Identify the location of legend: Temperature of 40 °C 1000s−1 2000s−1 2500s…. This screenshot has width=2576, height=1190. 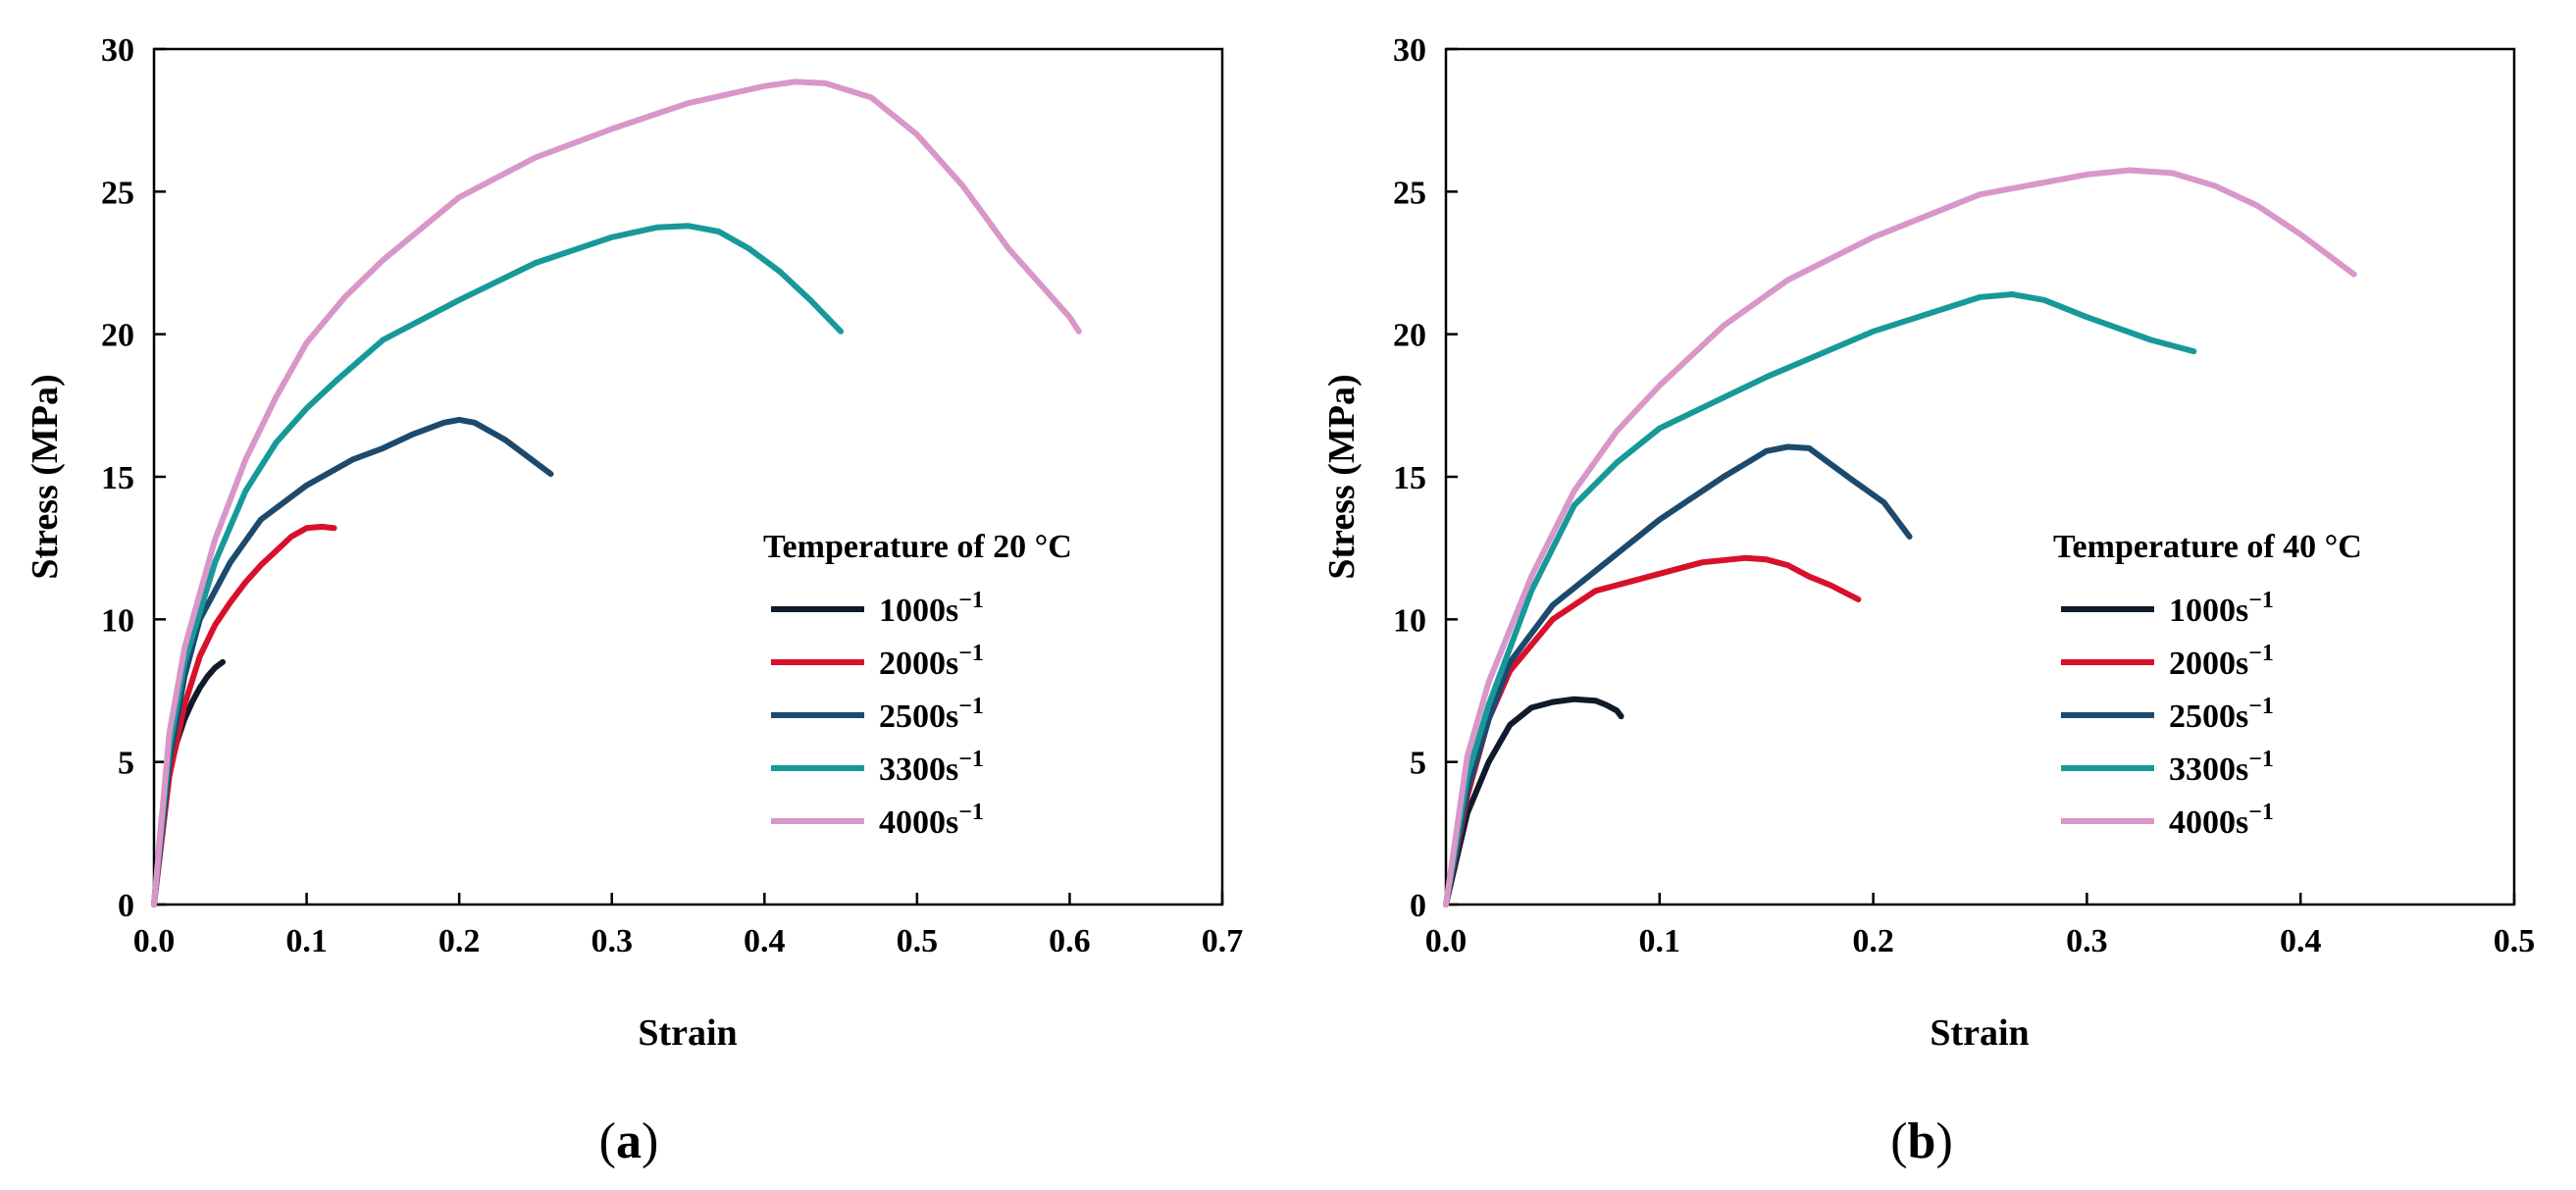
(2207, 685).